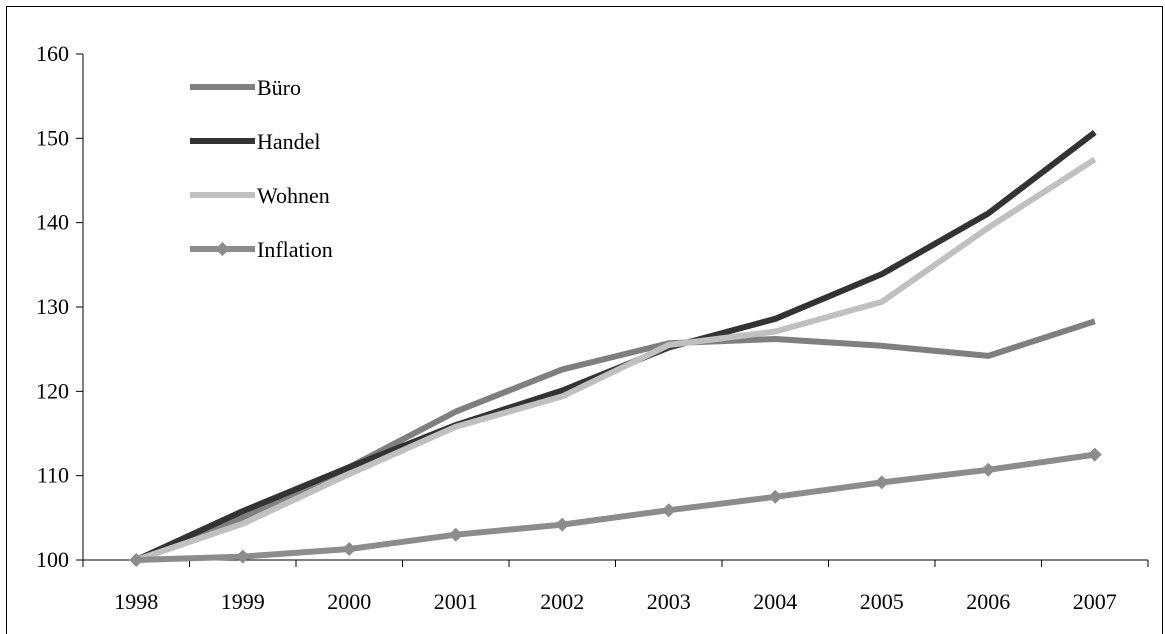 The width and height of the screenshot is (1165, 634). What do you see at coordinates (349, 601) in the screenshot?
I see `x-tick-label: 2000` at bounding box center [349, 601].